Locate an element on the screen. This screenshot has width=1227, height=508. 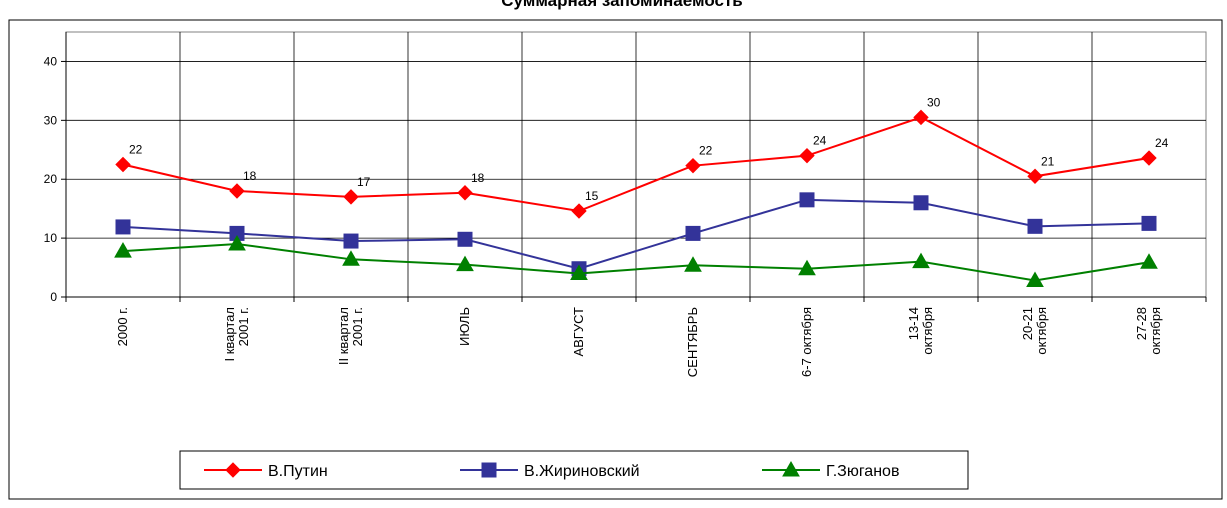
legend-label: В.Путин is located at coordinates (298, 471).